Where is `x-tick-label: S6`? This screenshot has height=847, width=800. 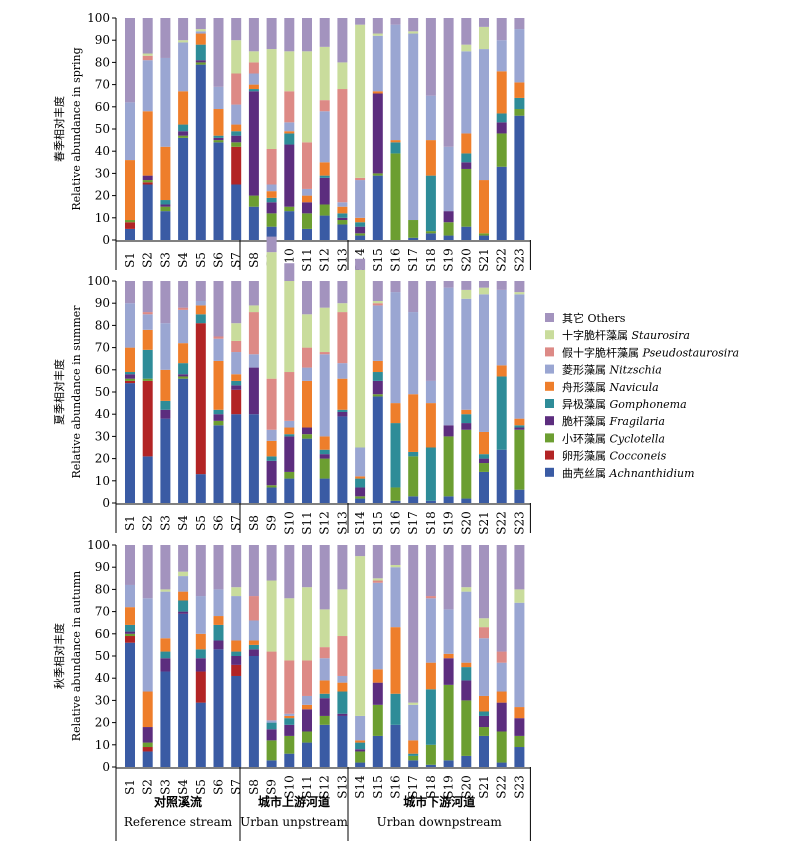 x-tick-label: S6 is located at coordinates (219, 523).